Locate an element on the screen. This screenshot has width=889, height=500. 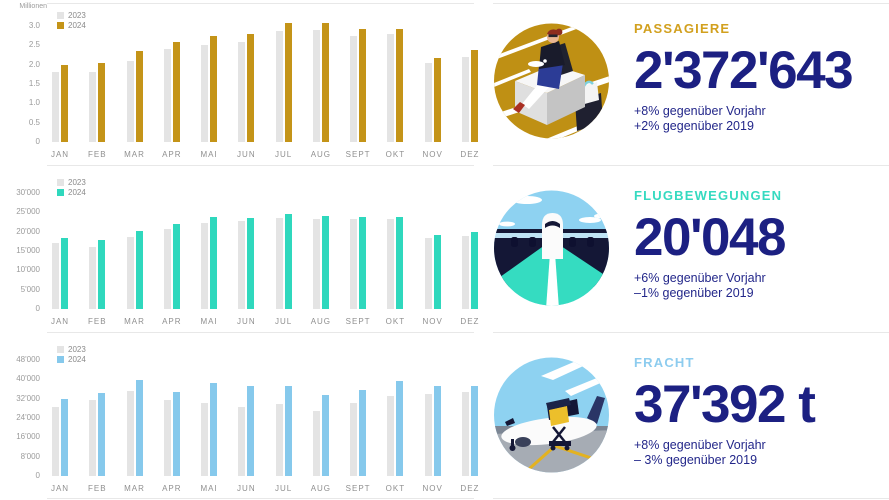
y-axis-tick-label: 5'000 is located at coordinates (30, 289).